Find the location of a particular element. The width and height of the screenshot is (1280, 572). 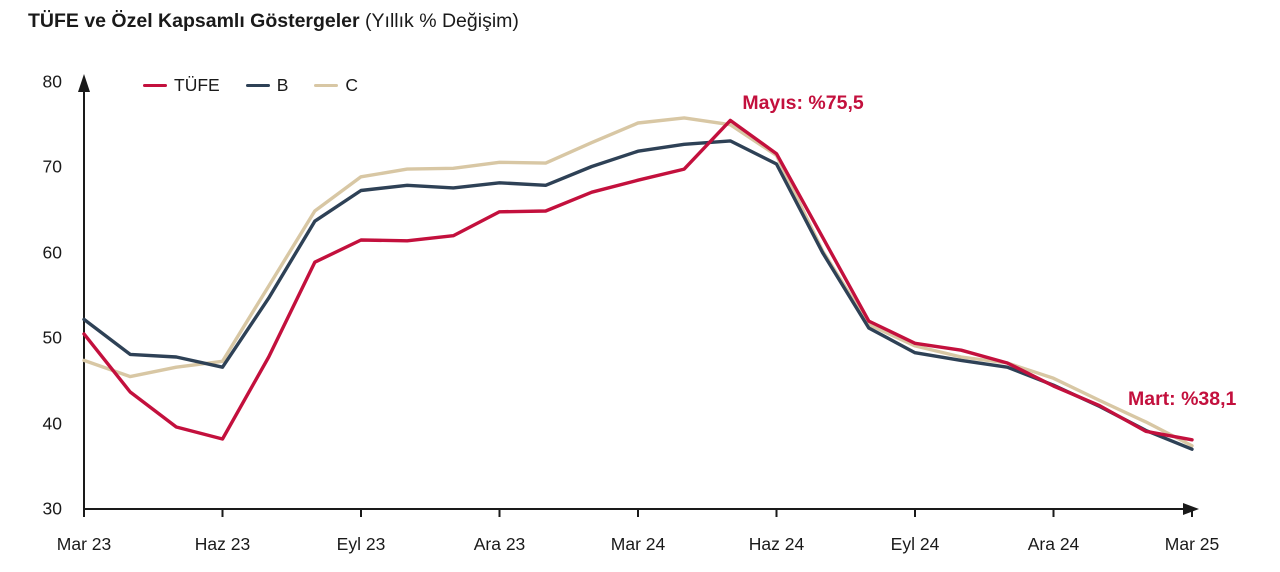

legend-label-b: B is located at coordinates (282, 85).